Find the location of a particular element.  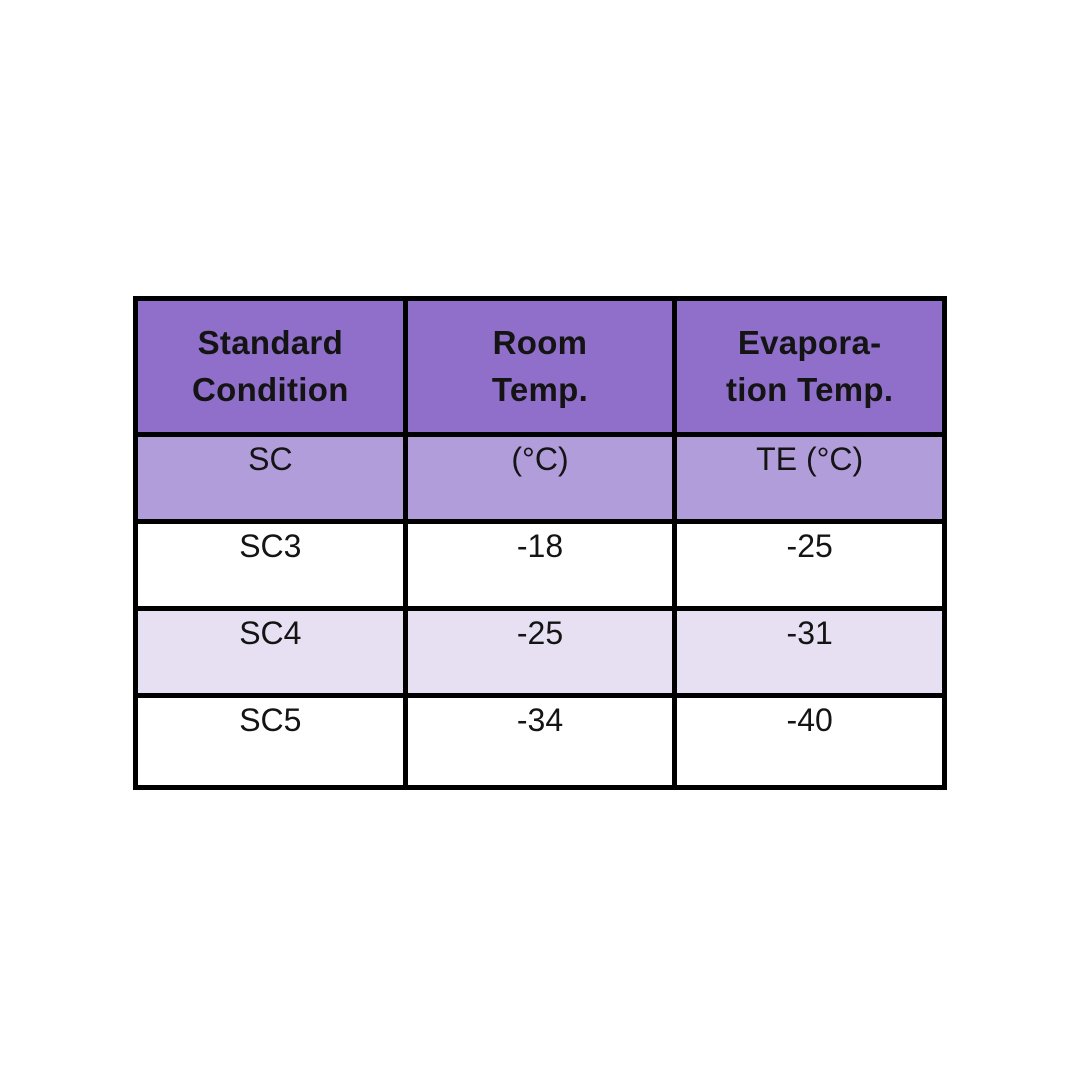

subheader-cell-room-unit: (°C) is located at coordinates (540, 478).